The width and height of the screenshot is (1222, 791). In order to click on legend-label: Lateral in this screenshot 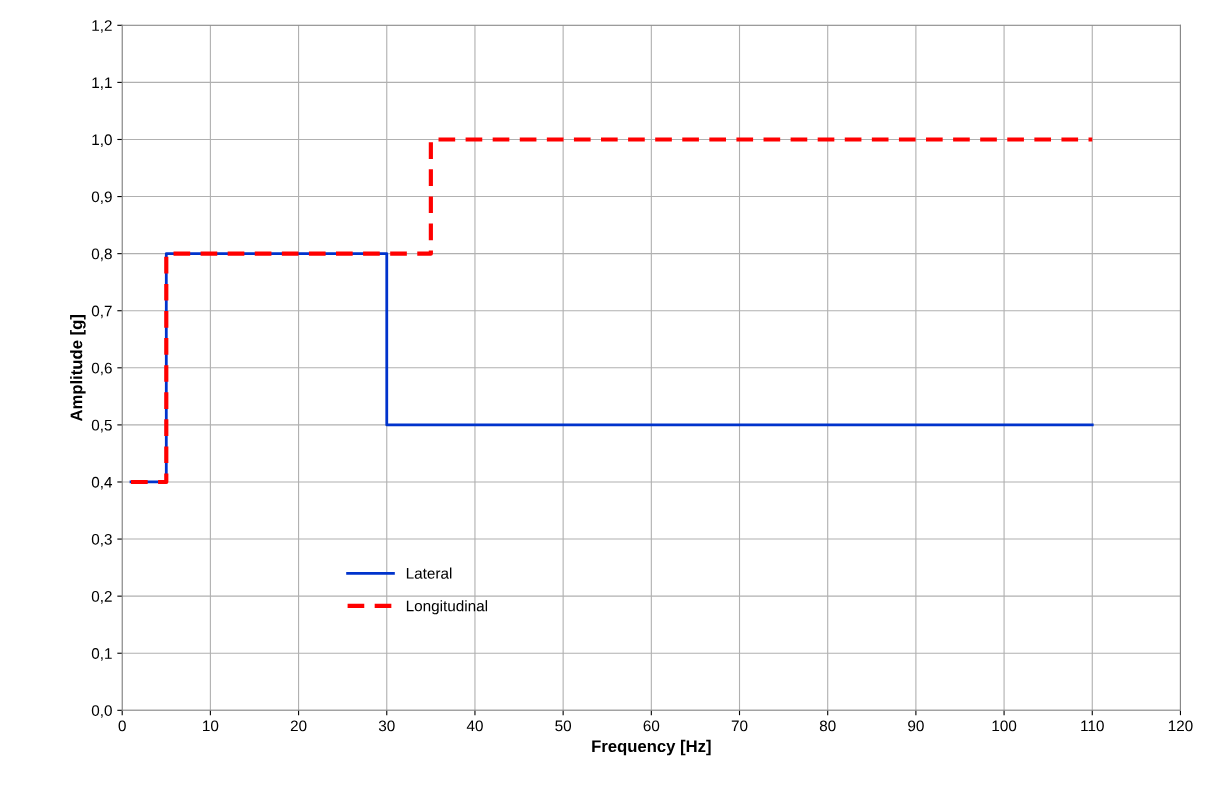, I will do `click(429, 573)`.